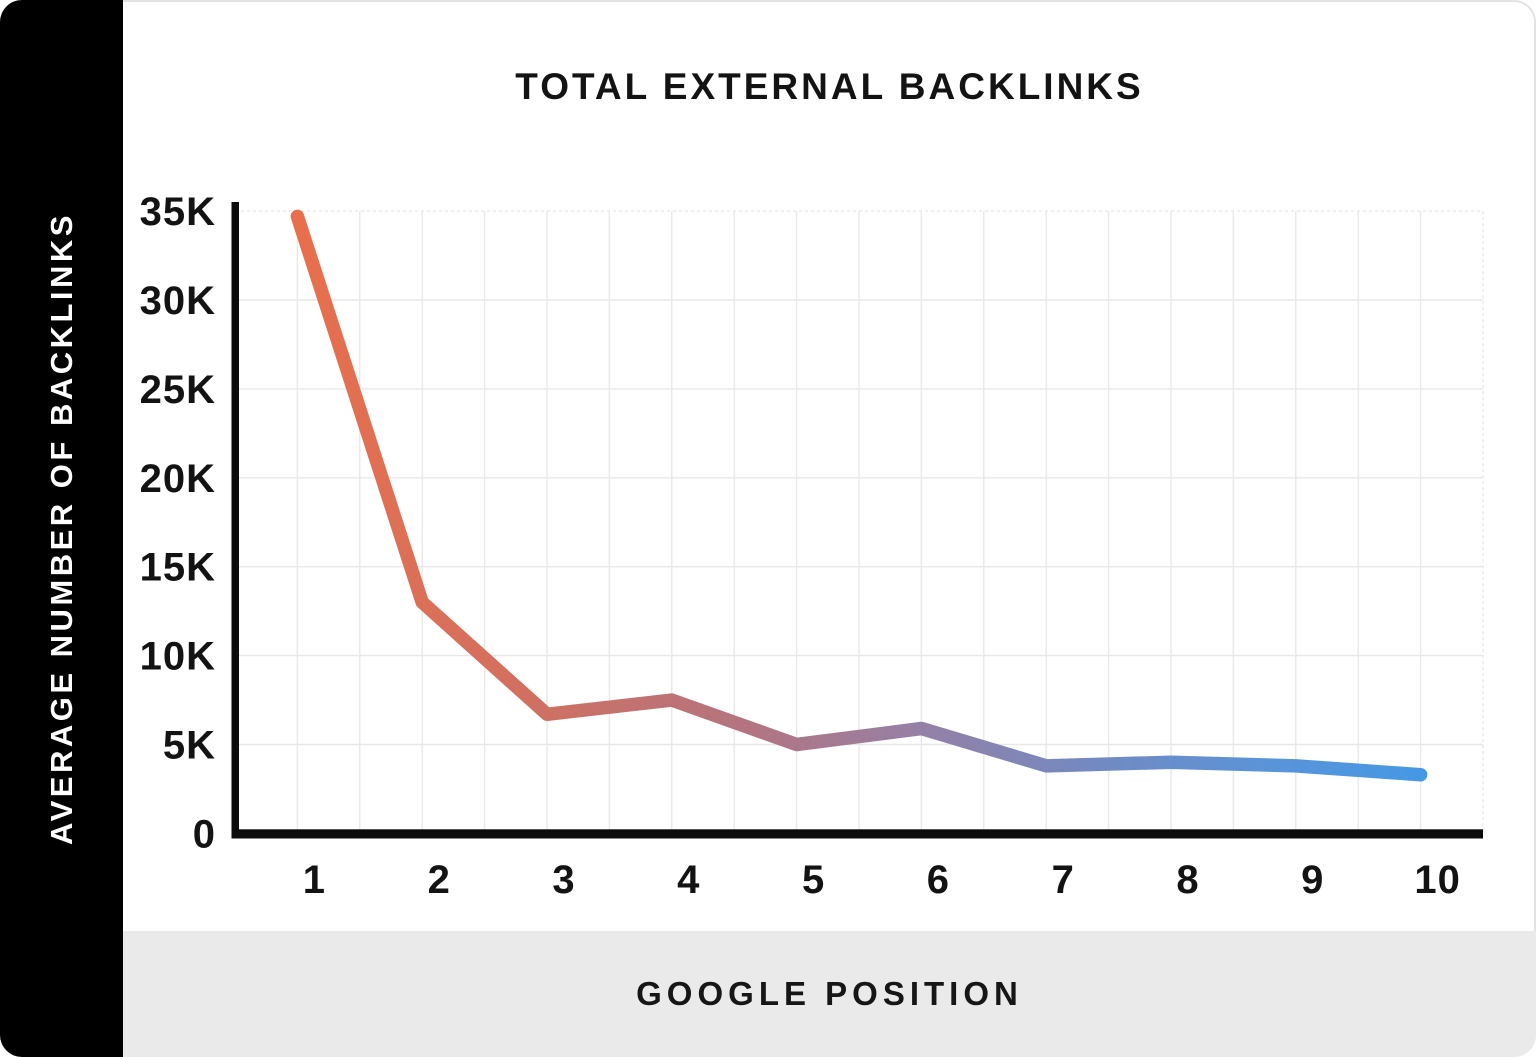  I want to click on x-axis-line, so click(857, 834).